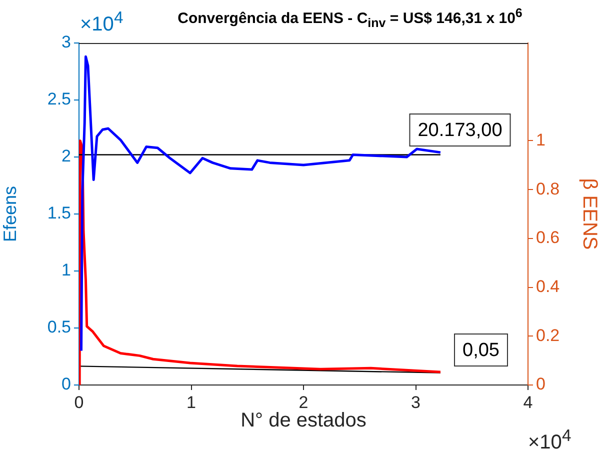 The image size is (601, 457). I want to click on y2-tick-label: 0.8, so click(548, 188).